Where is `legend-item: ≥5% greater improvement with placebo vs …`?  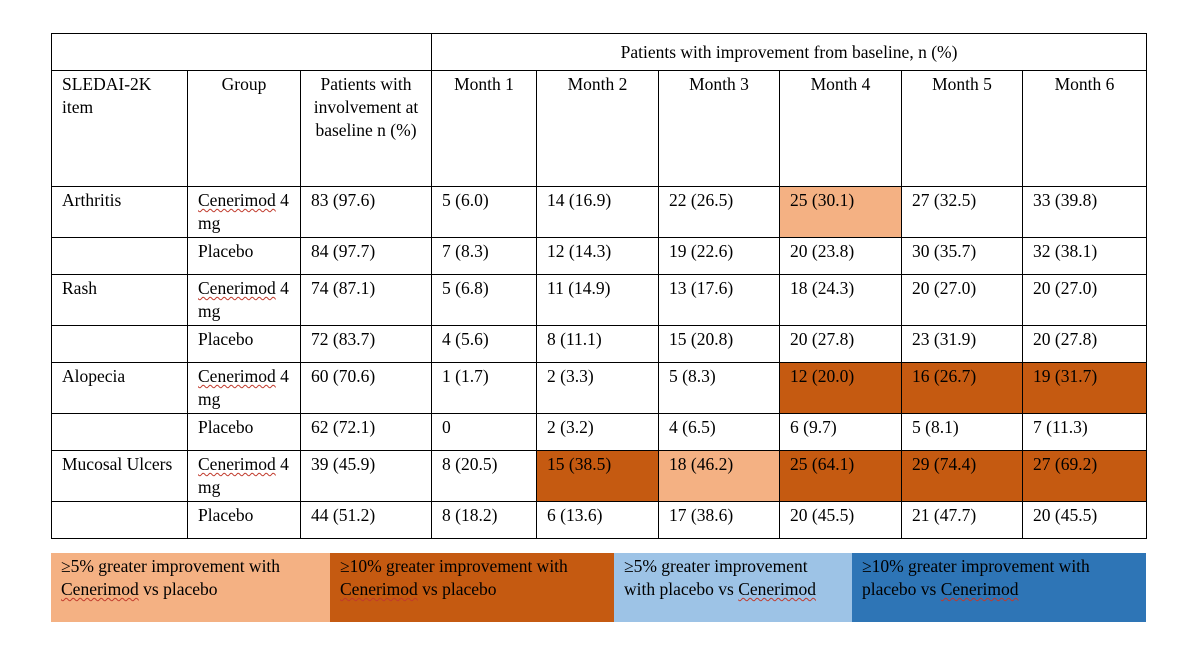 legend-item: ≥5% greater improvement with placebo vs … is located at coordinates (733, 587).